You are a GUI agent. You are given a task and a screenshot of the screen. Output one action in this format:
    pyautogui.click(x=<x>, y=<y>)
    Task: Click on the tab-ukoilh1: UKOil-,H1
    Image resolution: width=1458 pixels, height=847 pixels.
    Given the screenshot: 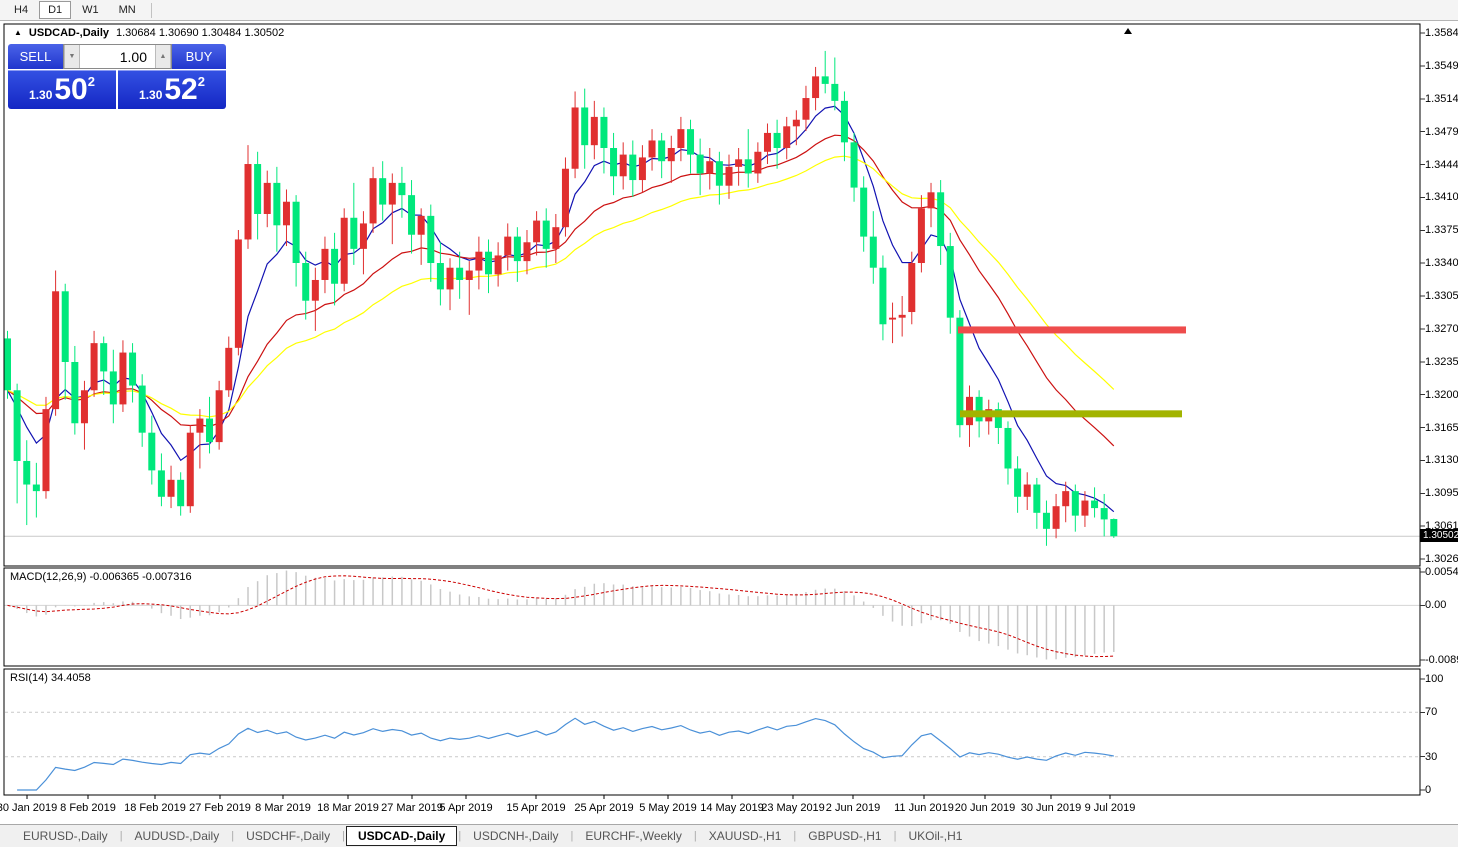 What is the action you would take?
    pyautogui.click(x=935, y=836)
    